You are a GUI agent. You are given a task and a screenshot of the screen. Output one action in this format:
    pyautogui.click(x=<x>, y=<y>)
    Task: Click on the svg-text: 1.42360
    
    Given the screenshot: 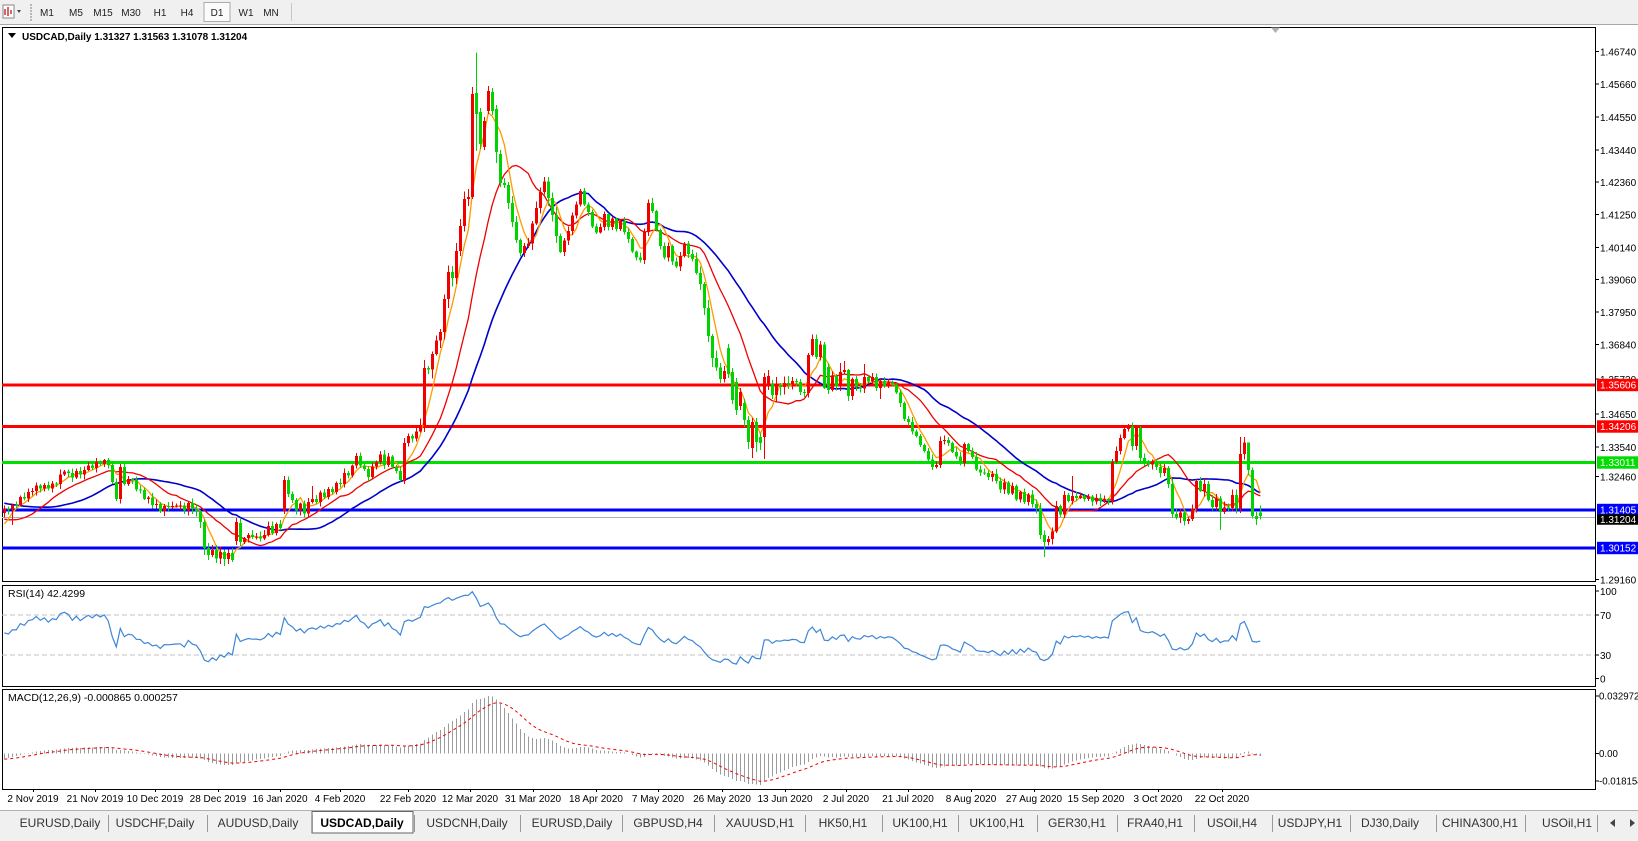 What is the action you would take?
    pyautogui.click(x=1618, y=183)
    